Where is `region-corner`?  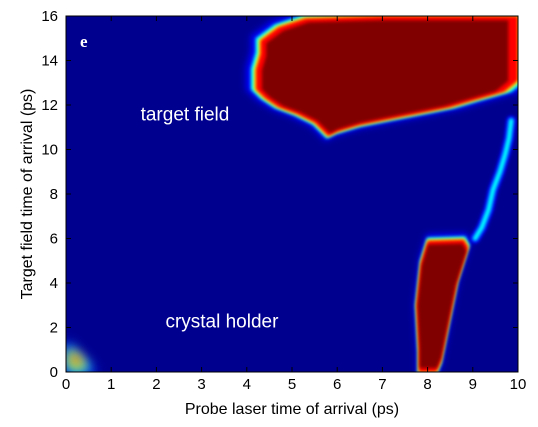 region-corner is located at coordinates (80, 356).